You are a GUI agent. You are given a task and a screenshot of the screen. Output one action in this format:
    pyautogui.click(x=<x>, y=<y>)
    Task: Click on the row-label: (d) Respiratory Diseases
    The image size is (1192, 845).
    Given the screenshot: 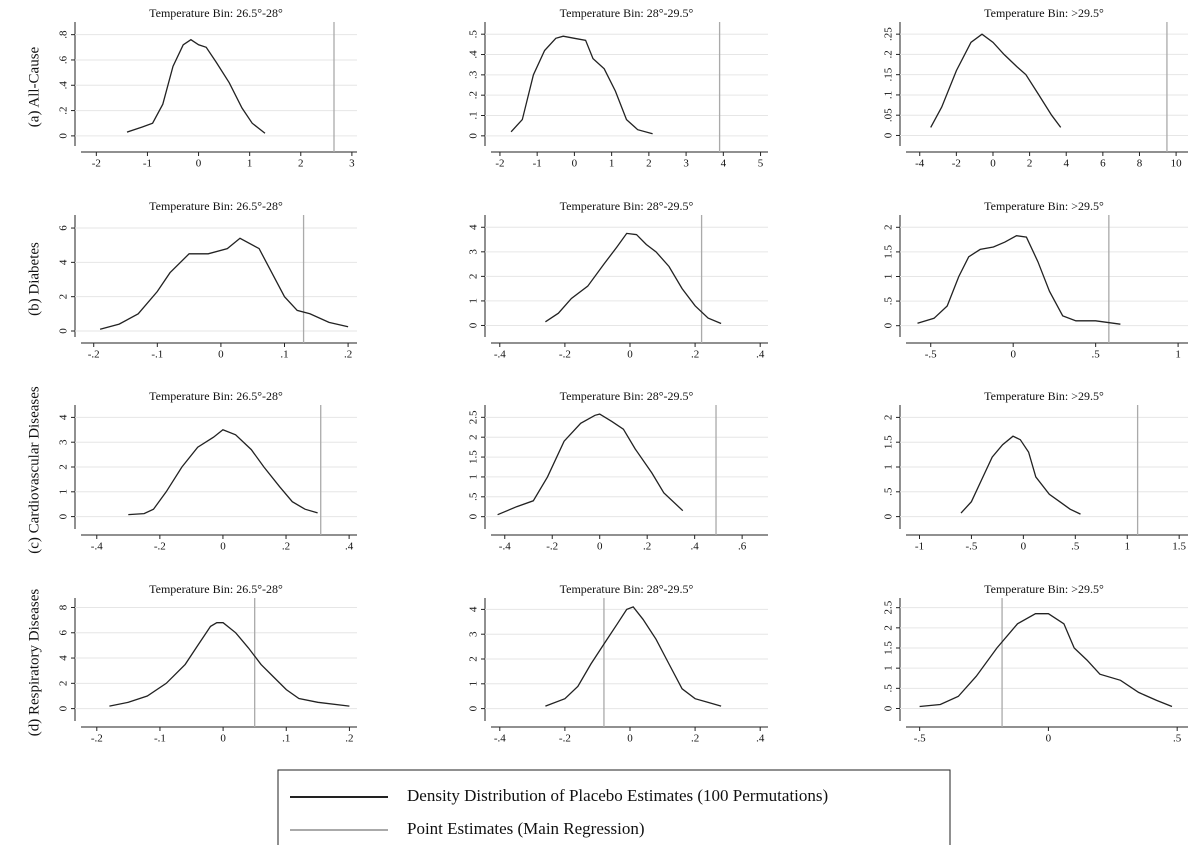 What is the action you would take?
    pyautogui.click(x=34, y=663)
    